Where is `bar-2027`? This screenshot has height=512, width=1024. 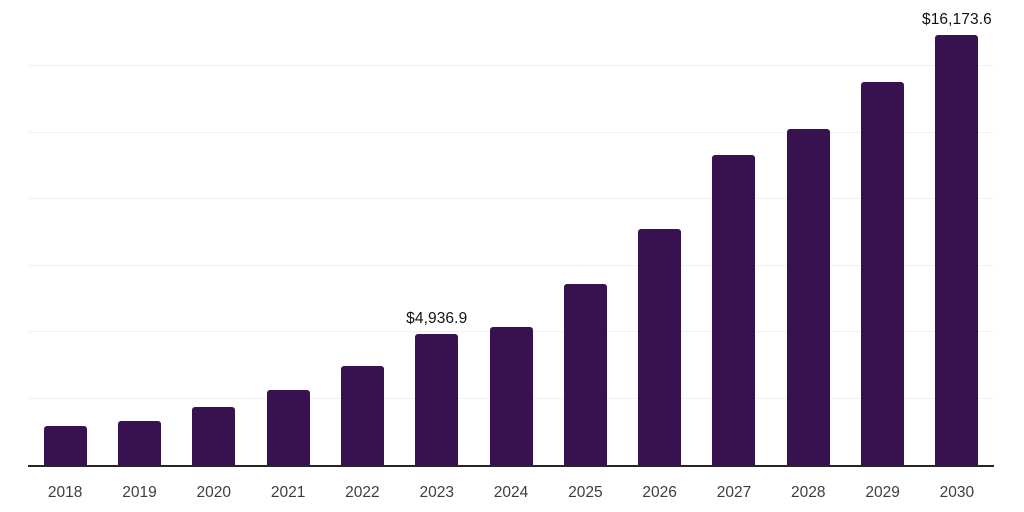 bar-2027 is located at coordinates (734, 310).